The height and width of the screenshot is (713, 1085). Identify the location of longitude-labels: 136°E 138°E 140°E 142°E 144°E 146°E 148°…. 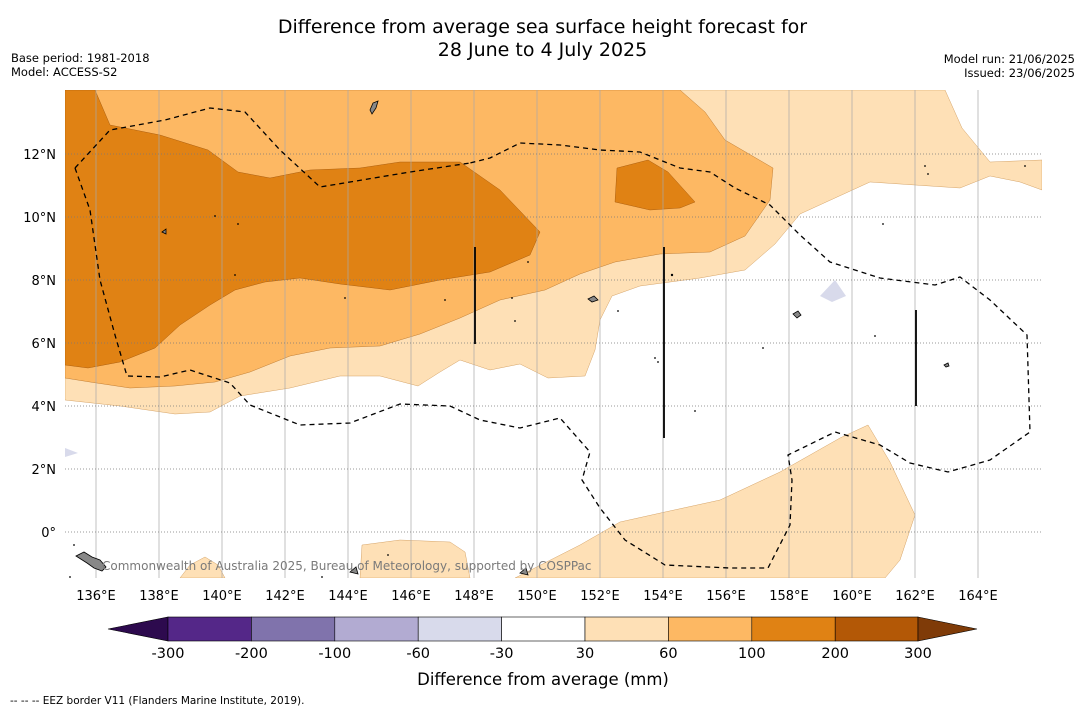
(537, 596).